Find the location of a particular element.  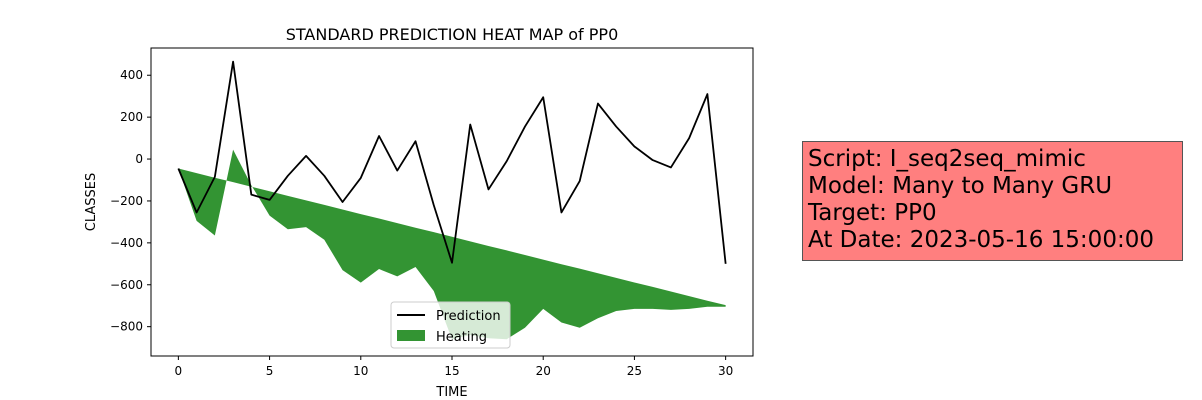

x-tick-label: 10 is located at coordinates (360, 371).